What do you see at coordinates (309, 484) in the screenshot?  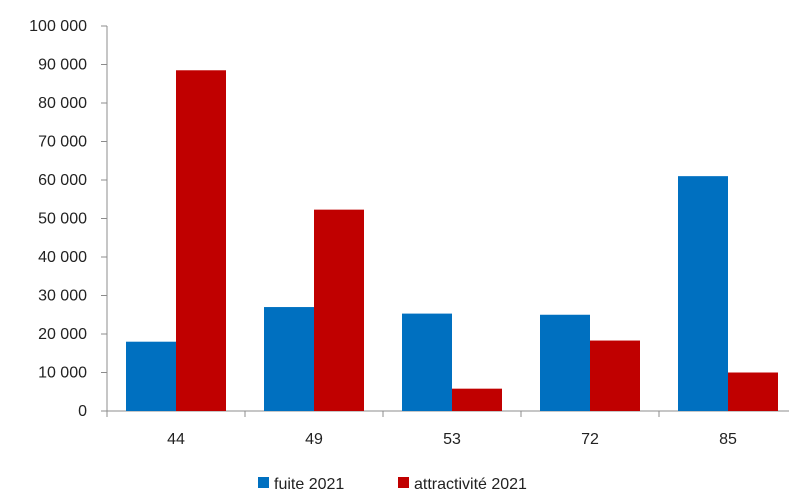 I see `legend-label: fuite 2021` at bounding box center [309, 484].